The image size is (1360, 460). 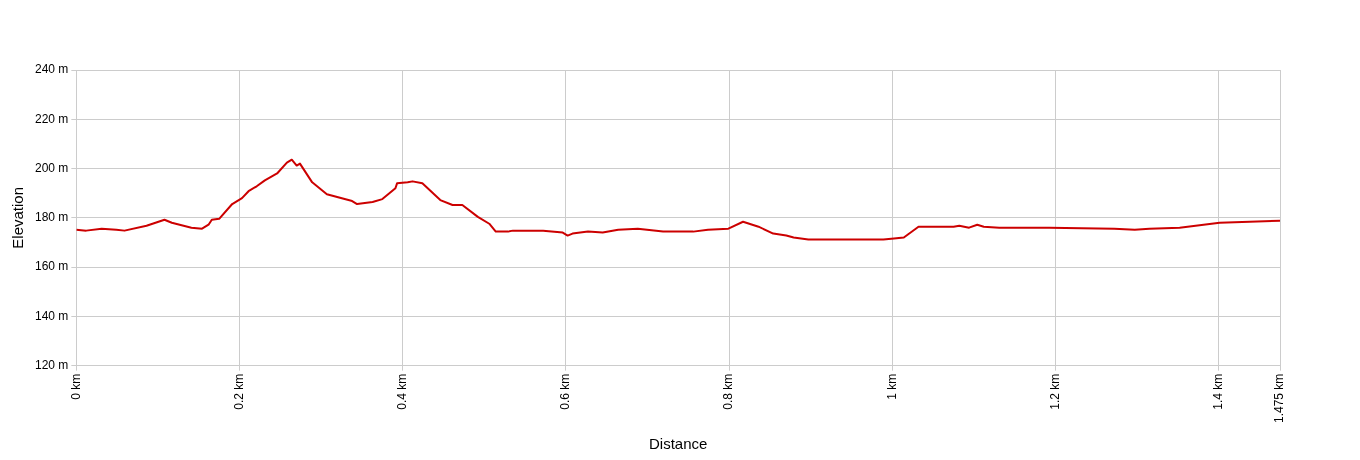 What do you see at coordinates (51, 364) in the screenshot?
I see `y-tick-label: 120 m` at bounding box center [51, 364].